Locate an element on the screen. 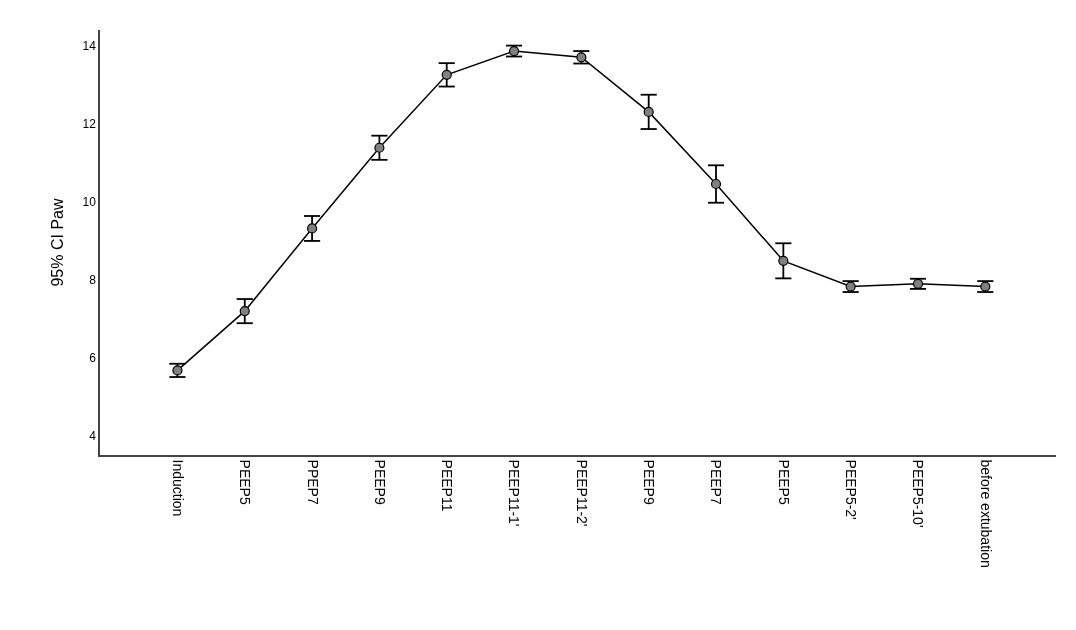 The width and height of the screenshot is (1076, 630). y-tick-label: 10 is located at coordinates (89, 201).